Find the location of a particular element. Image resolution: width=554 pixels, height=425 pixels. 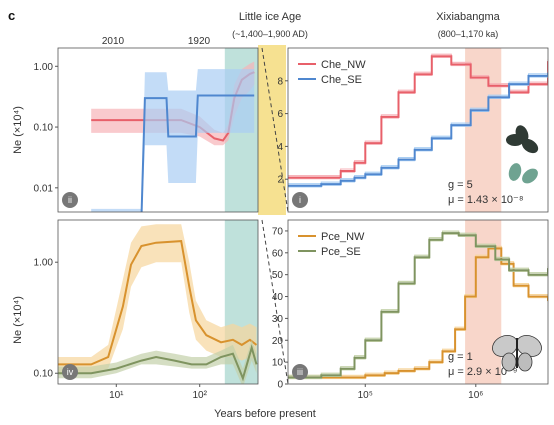

y-tick-label: 0.01 is located at coordinates (44, 188).